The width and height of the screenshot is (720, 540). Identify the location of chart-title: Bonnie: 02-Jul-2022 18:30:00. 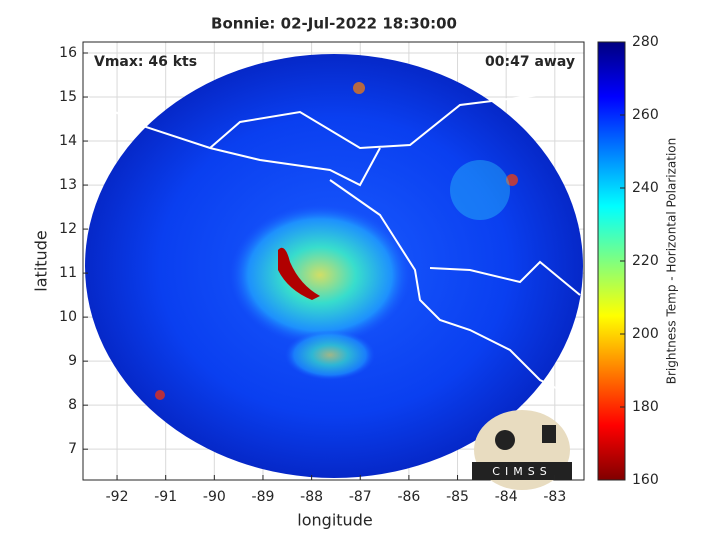
(334, 24).